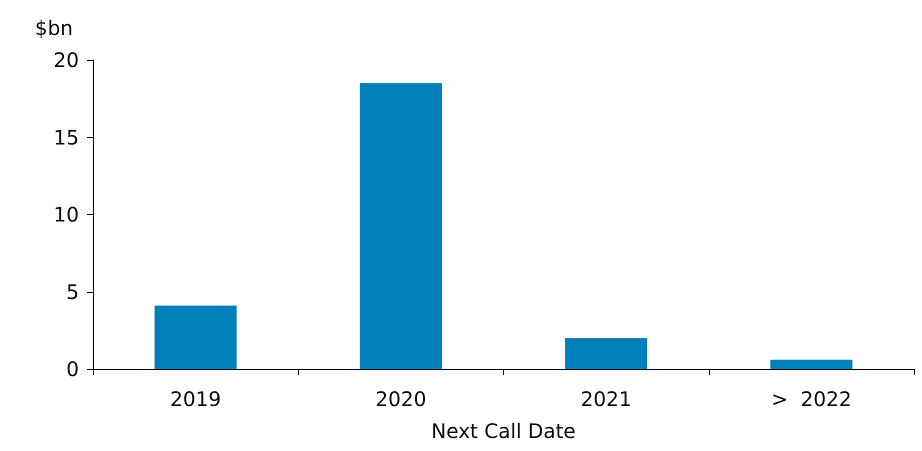 The width and height of the screenshot is (922, 451). Describe the element at coordinates (66, 137) in the screenshot. I see `y-tick-label: 15` at that location.